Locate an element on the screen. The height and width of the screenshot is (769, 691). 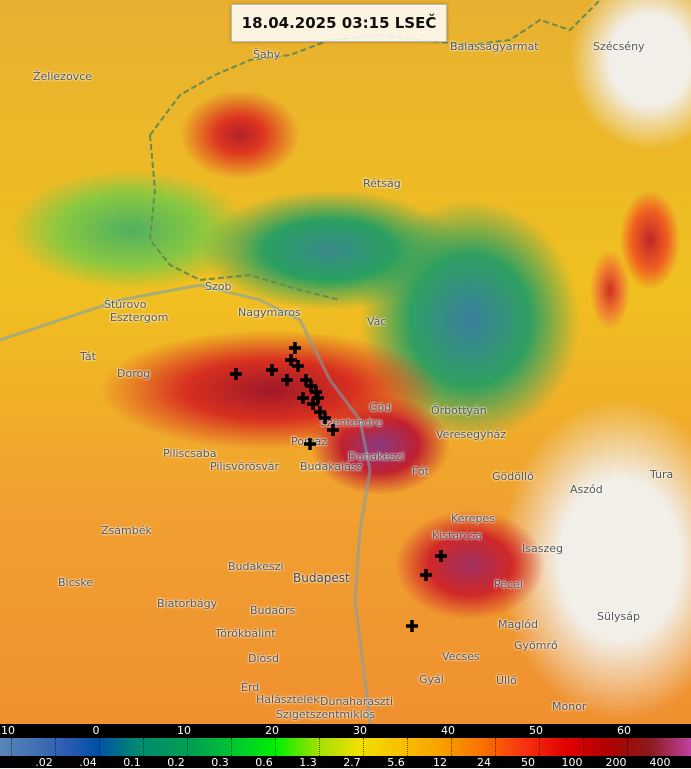
place-label: Pécel is located at coordinates (508, 584).